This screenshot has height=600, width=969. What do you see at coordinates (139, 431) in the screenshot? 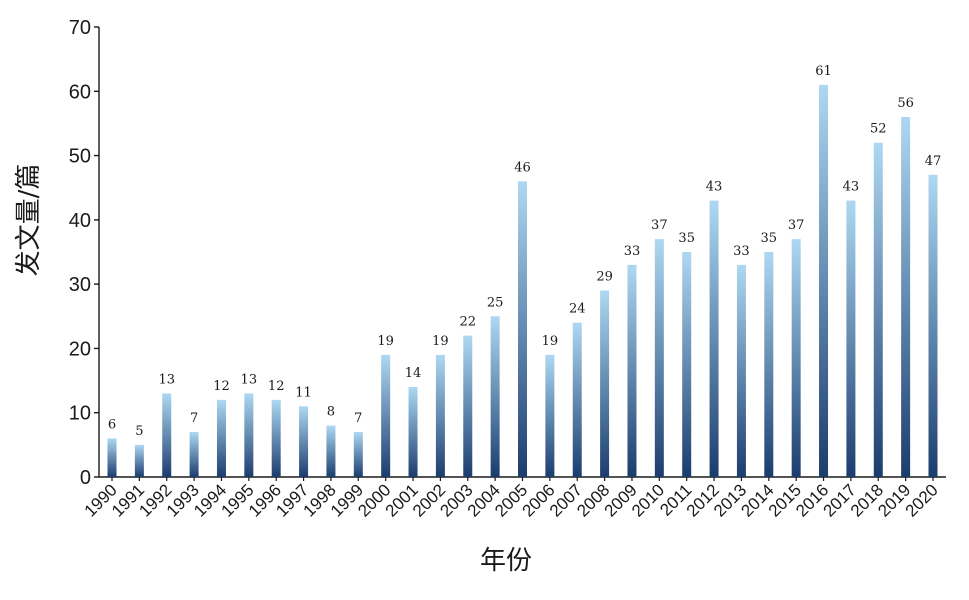
I see `data-label: 5` at bounding box center [139, 431].